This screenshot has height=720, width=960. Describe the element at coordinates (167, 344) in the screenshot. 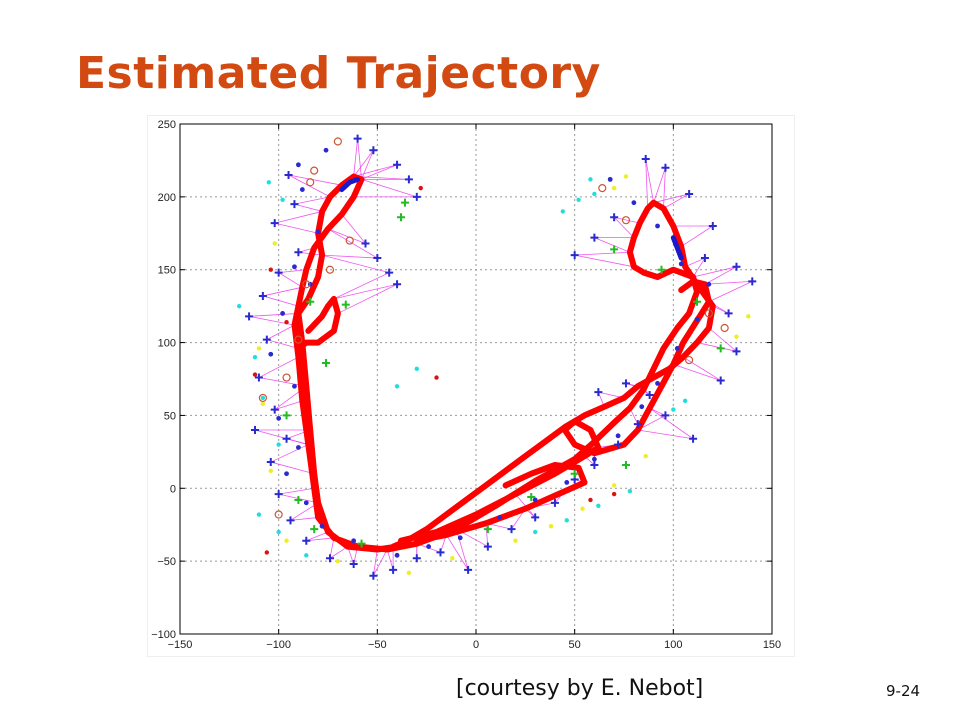

I see `y-tick-label: 100` at that location.